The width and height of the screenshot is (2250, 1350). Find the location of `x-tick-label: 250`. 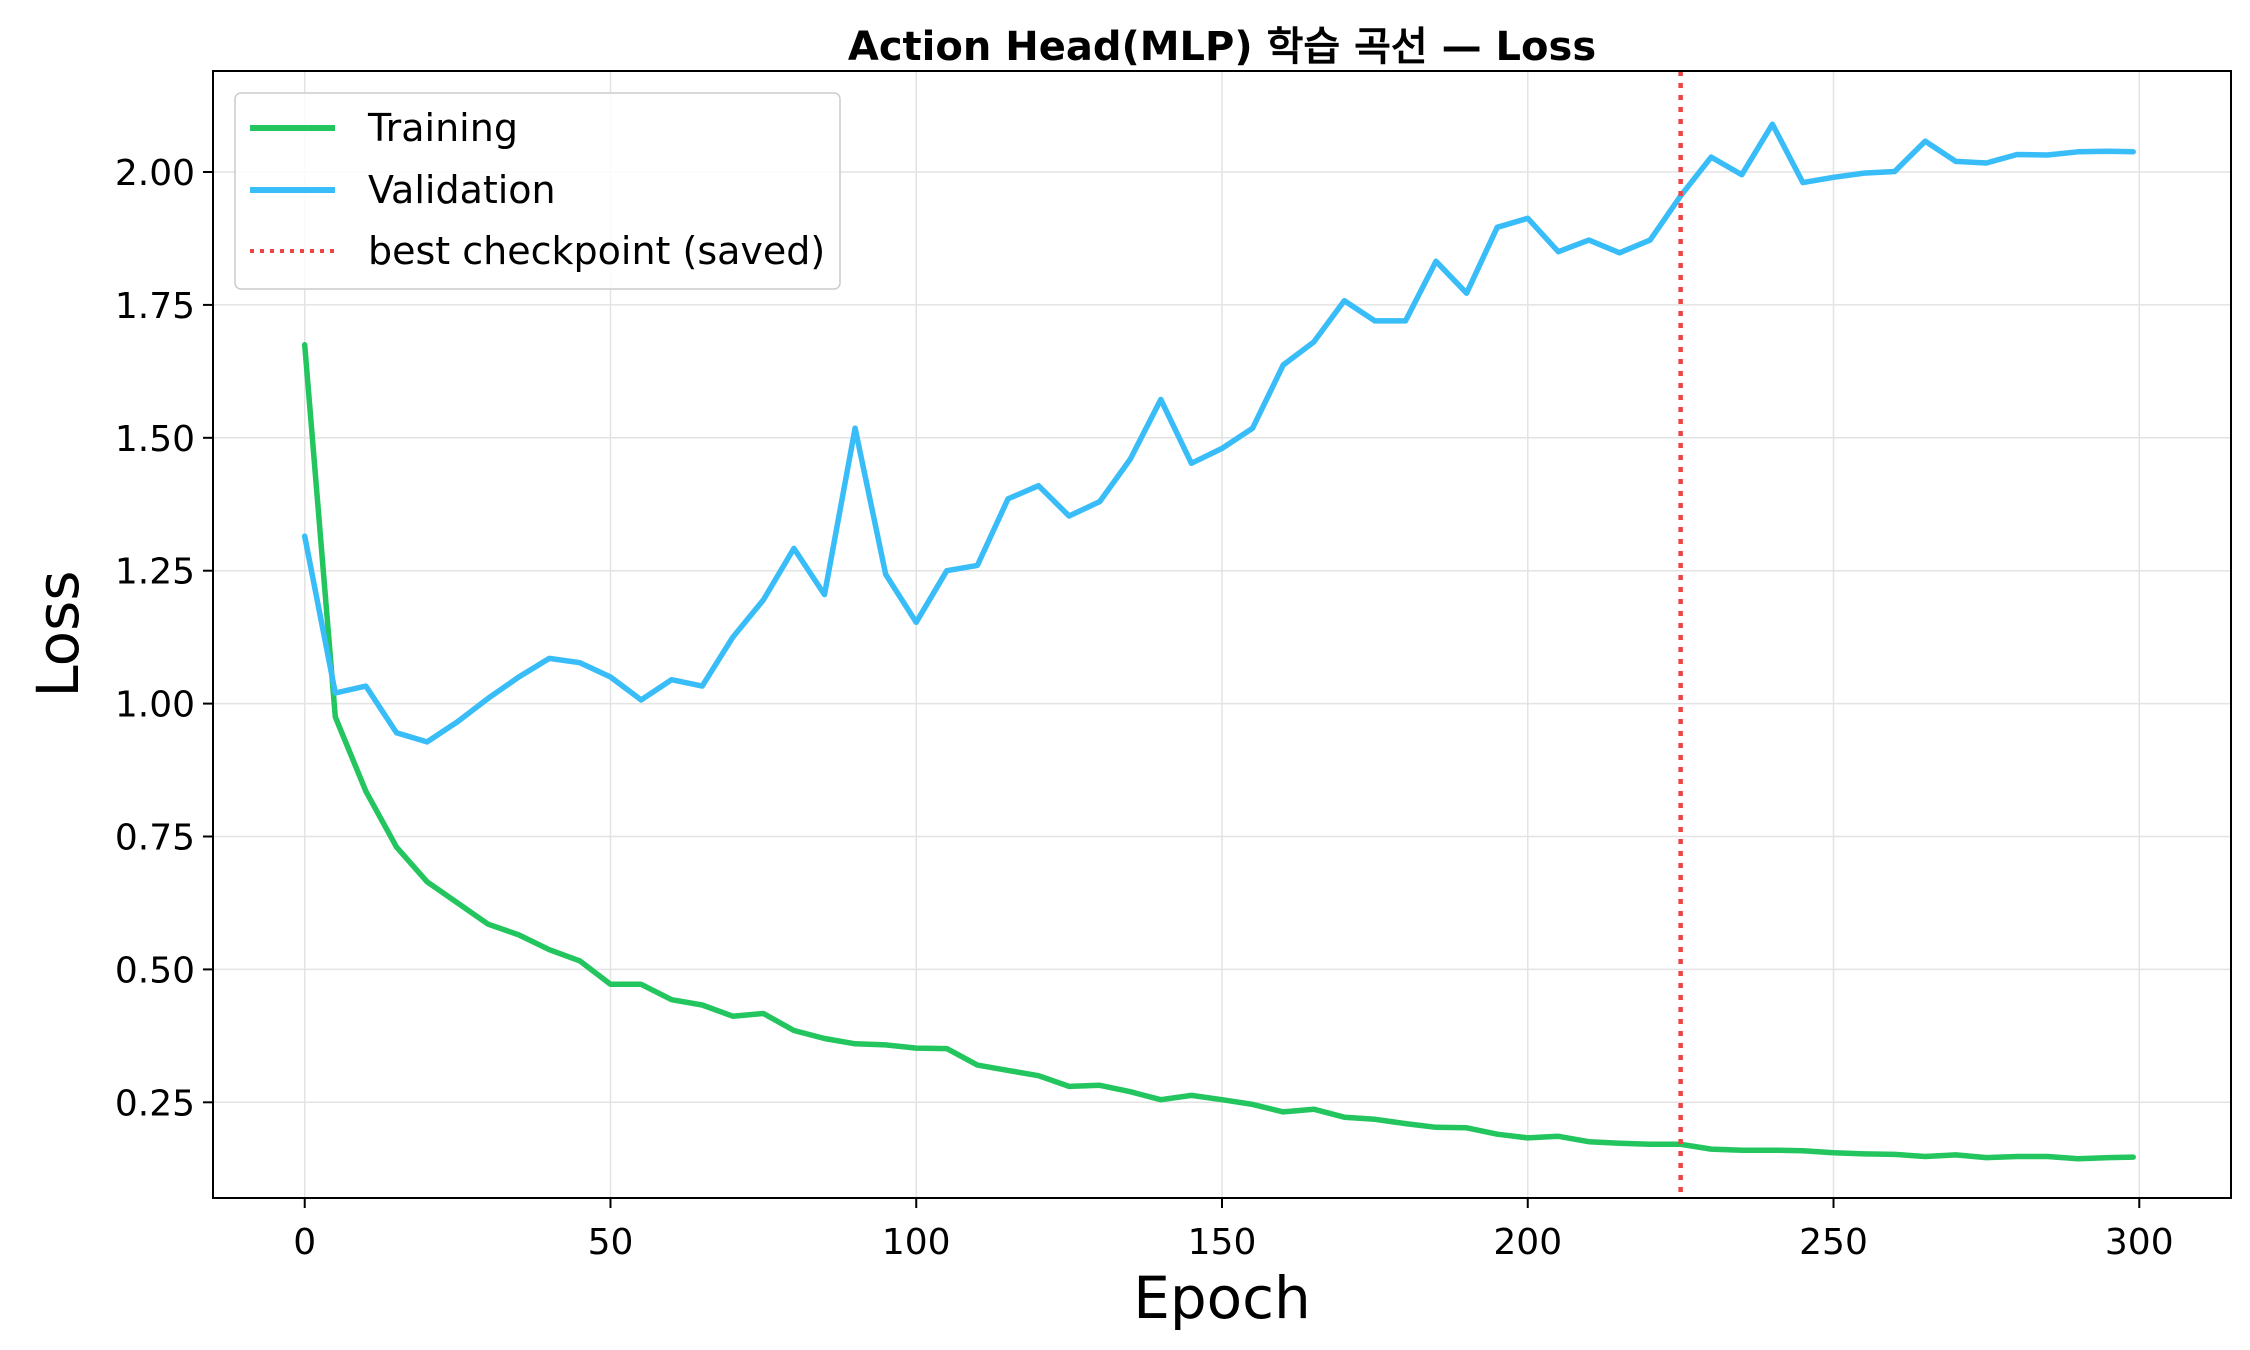

x-tick-label: 250 is located at coordinates (1833, 1242).